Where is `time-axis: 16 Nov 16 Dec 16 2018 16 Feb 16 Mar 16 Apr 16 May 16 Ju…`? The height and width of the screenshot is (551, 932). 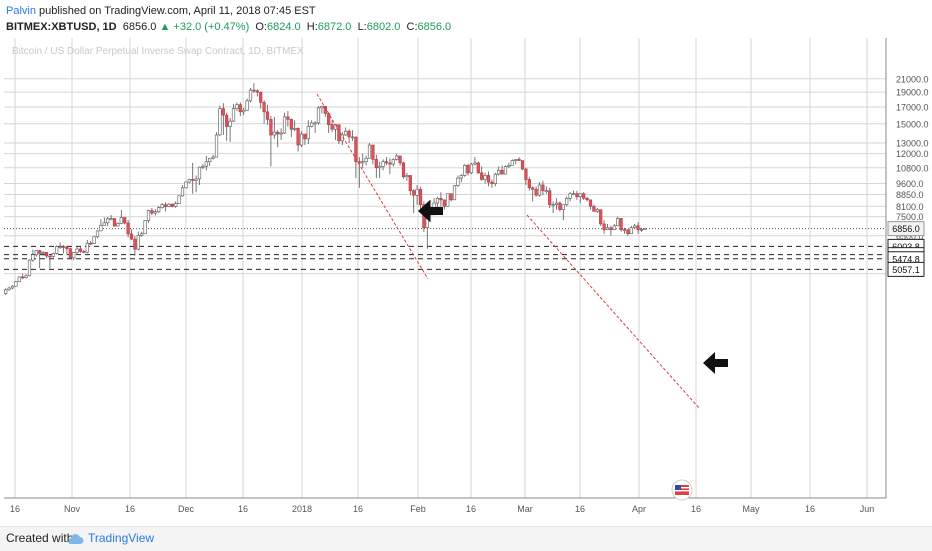
time-axis: 16 Nov 16 Dec 16 2018 16 Feb 16 Mar 16 Apr 16 May 16 Ju… is located at coordinates (445, 505).